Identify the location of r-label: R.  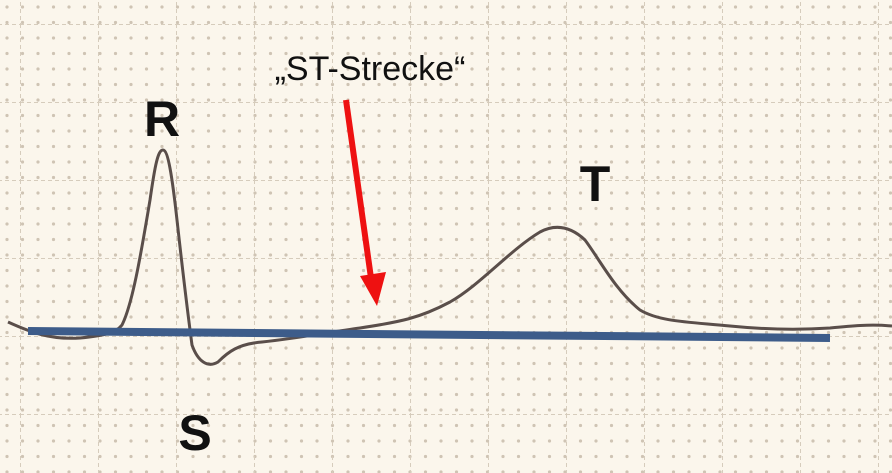
(162, 119).